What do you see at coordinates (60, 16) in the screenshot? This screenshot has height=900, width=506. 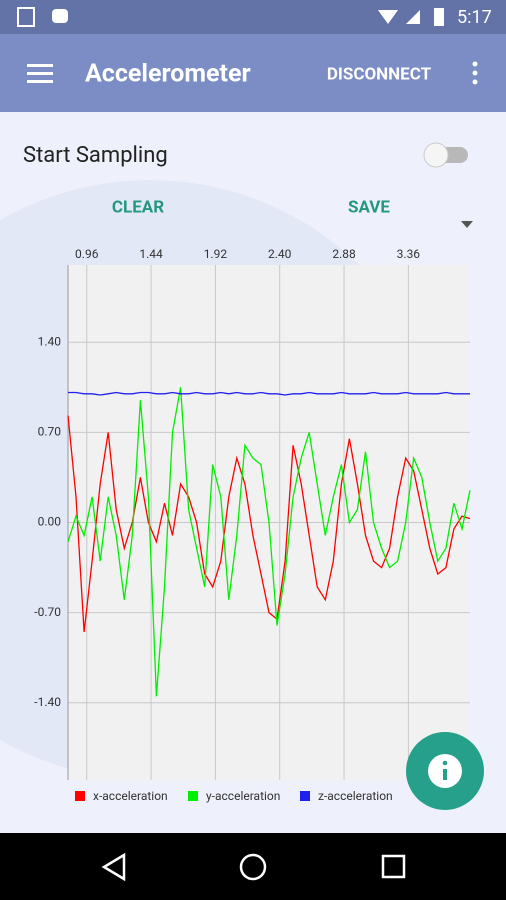 I see `android-icon` at bounding box center [60, 16].